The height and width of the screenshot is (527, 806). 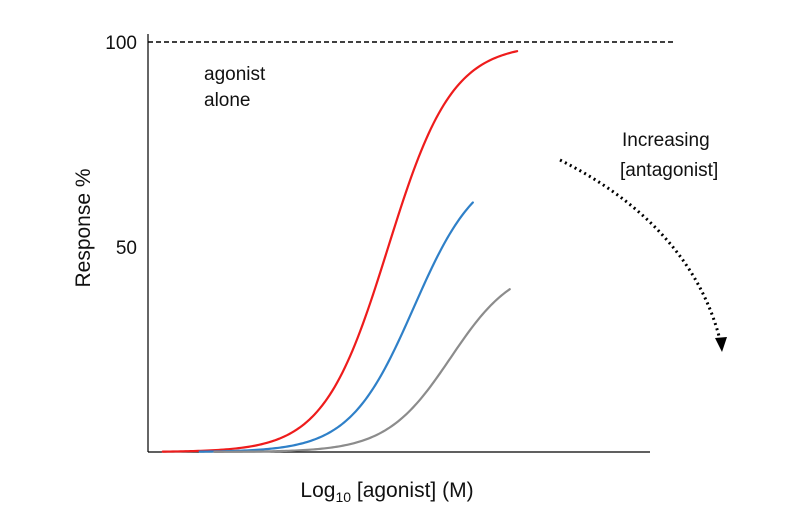 I want to click on y-tick-label-100: 100, so click(x=121, y=43).